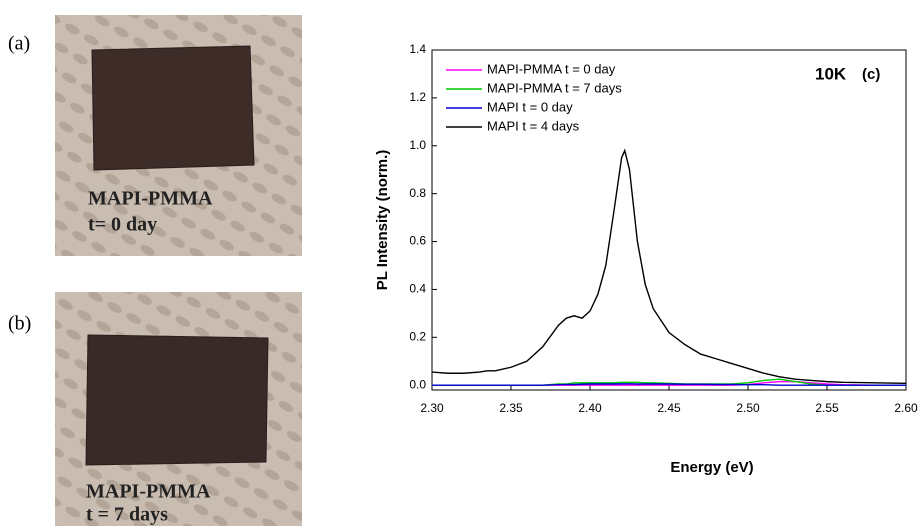  What do you see at coordinates (122, 225) in the screenshot?
I see `caption: t= 0 day` at bounding box center [122, 225].